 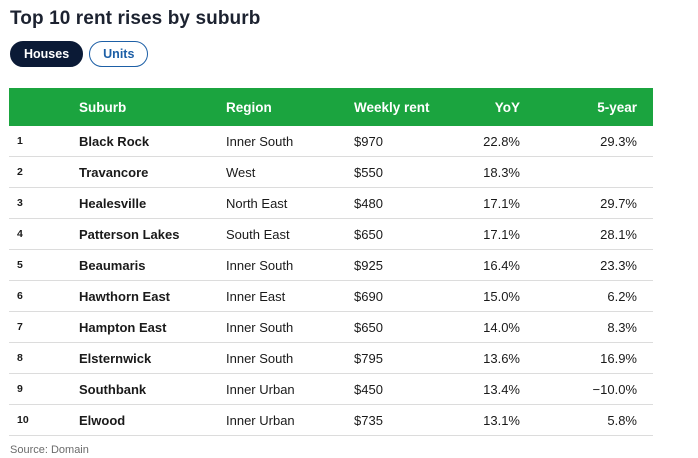 What do you see at coordinates (20, 203) in the screenshot?
I see `cell-rank: 3` at bounding box center [20, 203].